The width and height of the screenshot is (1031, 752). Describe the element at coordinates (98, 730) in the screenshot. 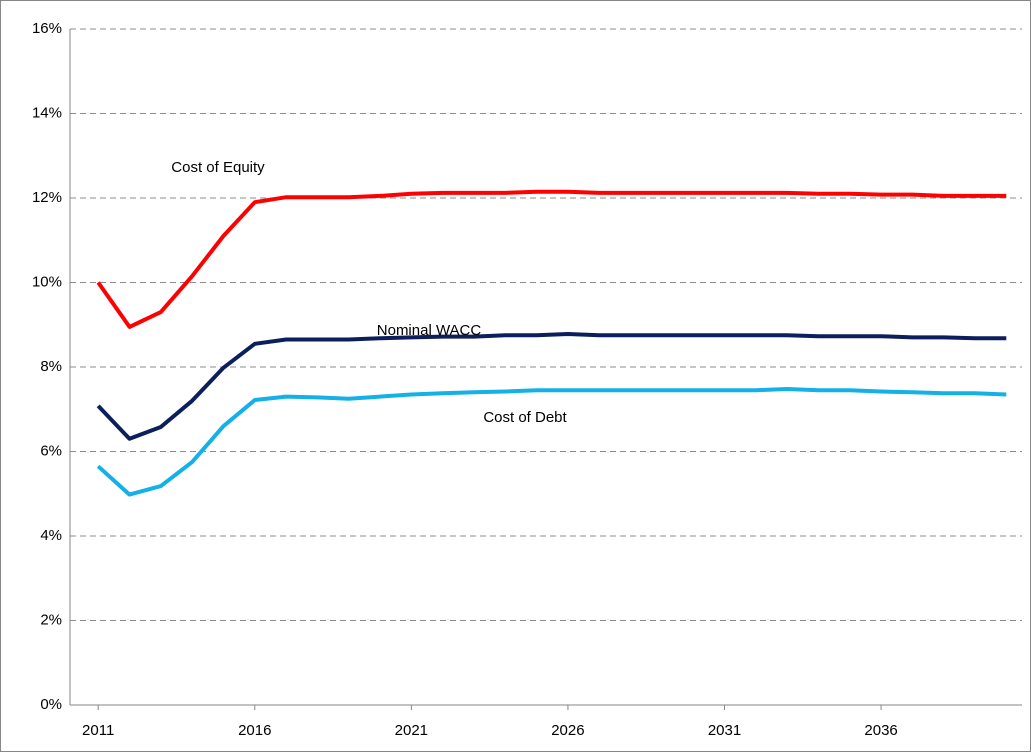

I see `x-tick-label: 2011` at that location.